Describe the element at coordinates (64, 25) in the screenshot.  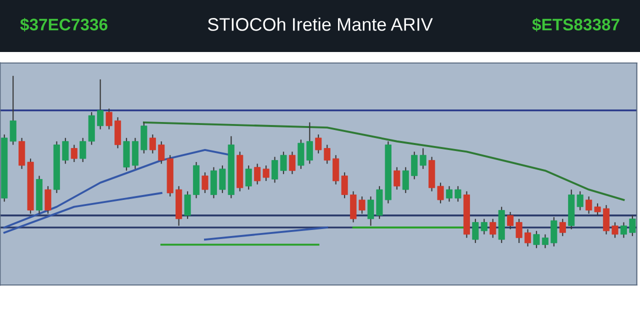
I see `text: $37EC7336` at that location.